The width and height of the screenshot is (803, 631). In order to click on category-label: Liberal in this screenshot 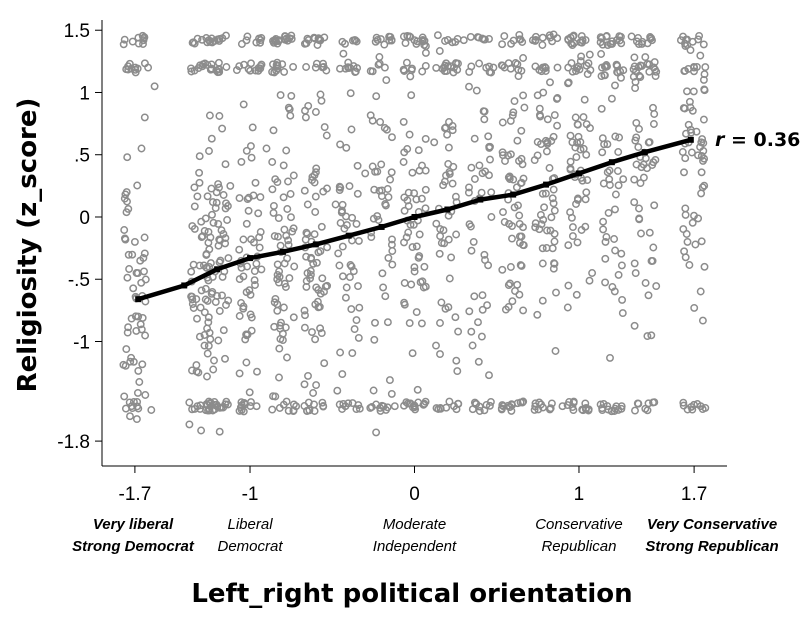, I will do `click(251, 524)`.